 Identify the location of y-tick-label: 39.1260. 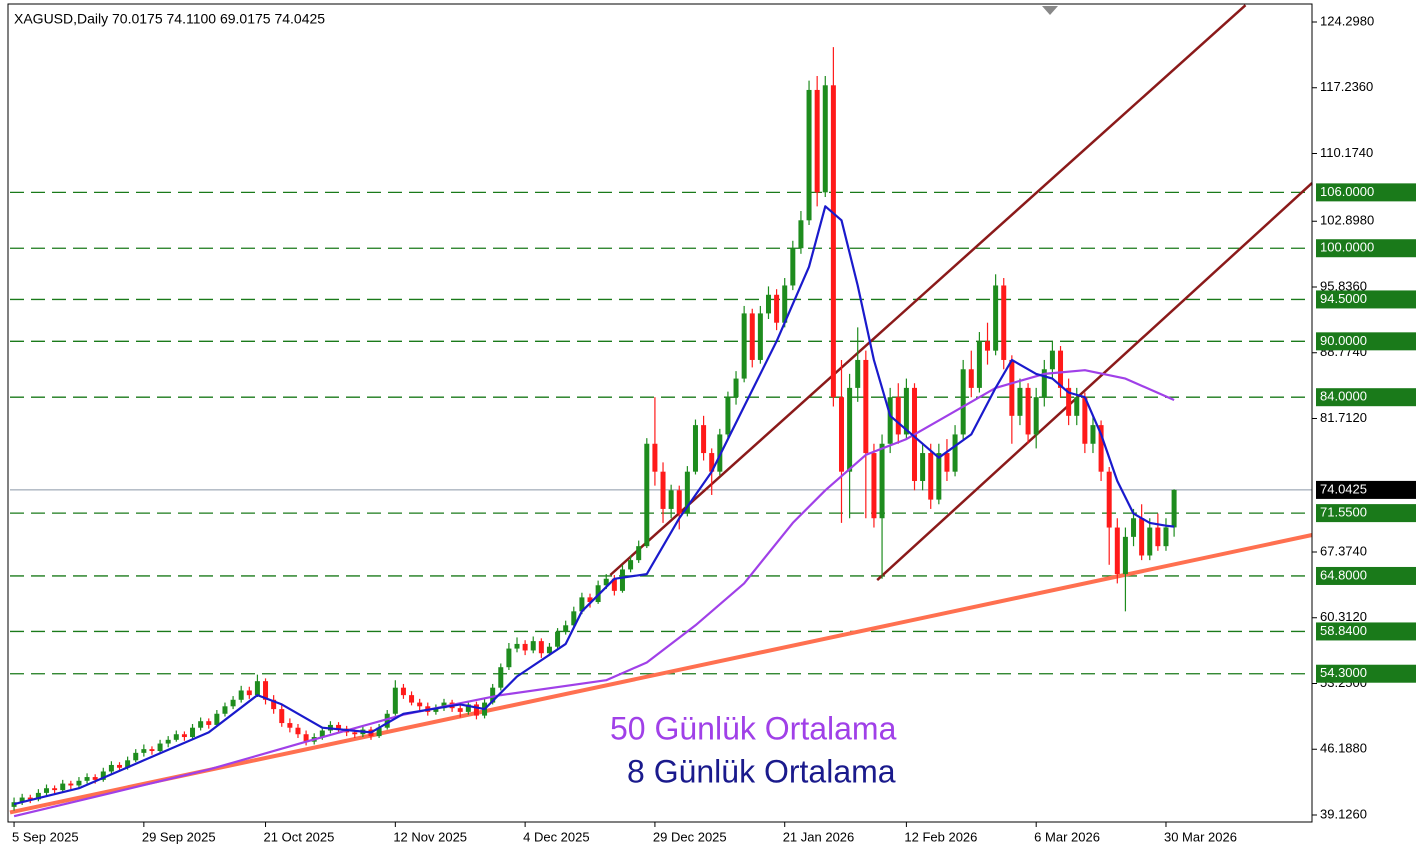
(1343, 813).